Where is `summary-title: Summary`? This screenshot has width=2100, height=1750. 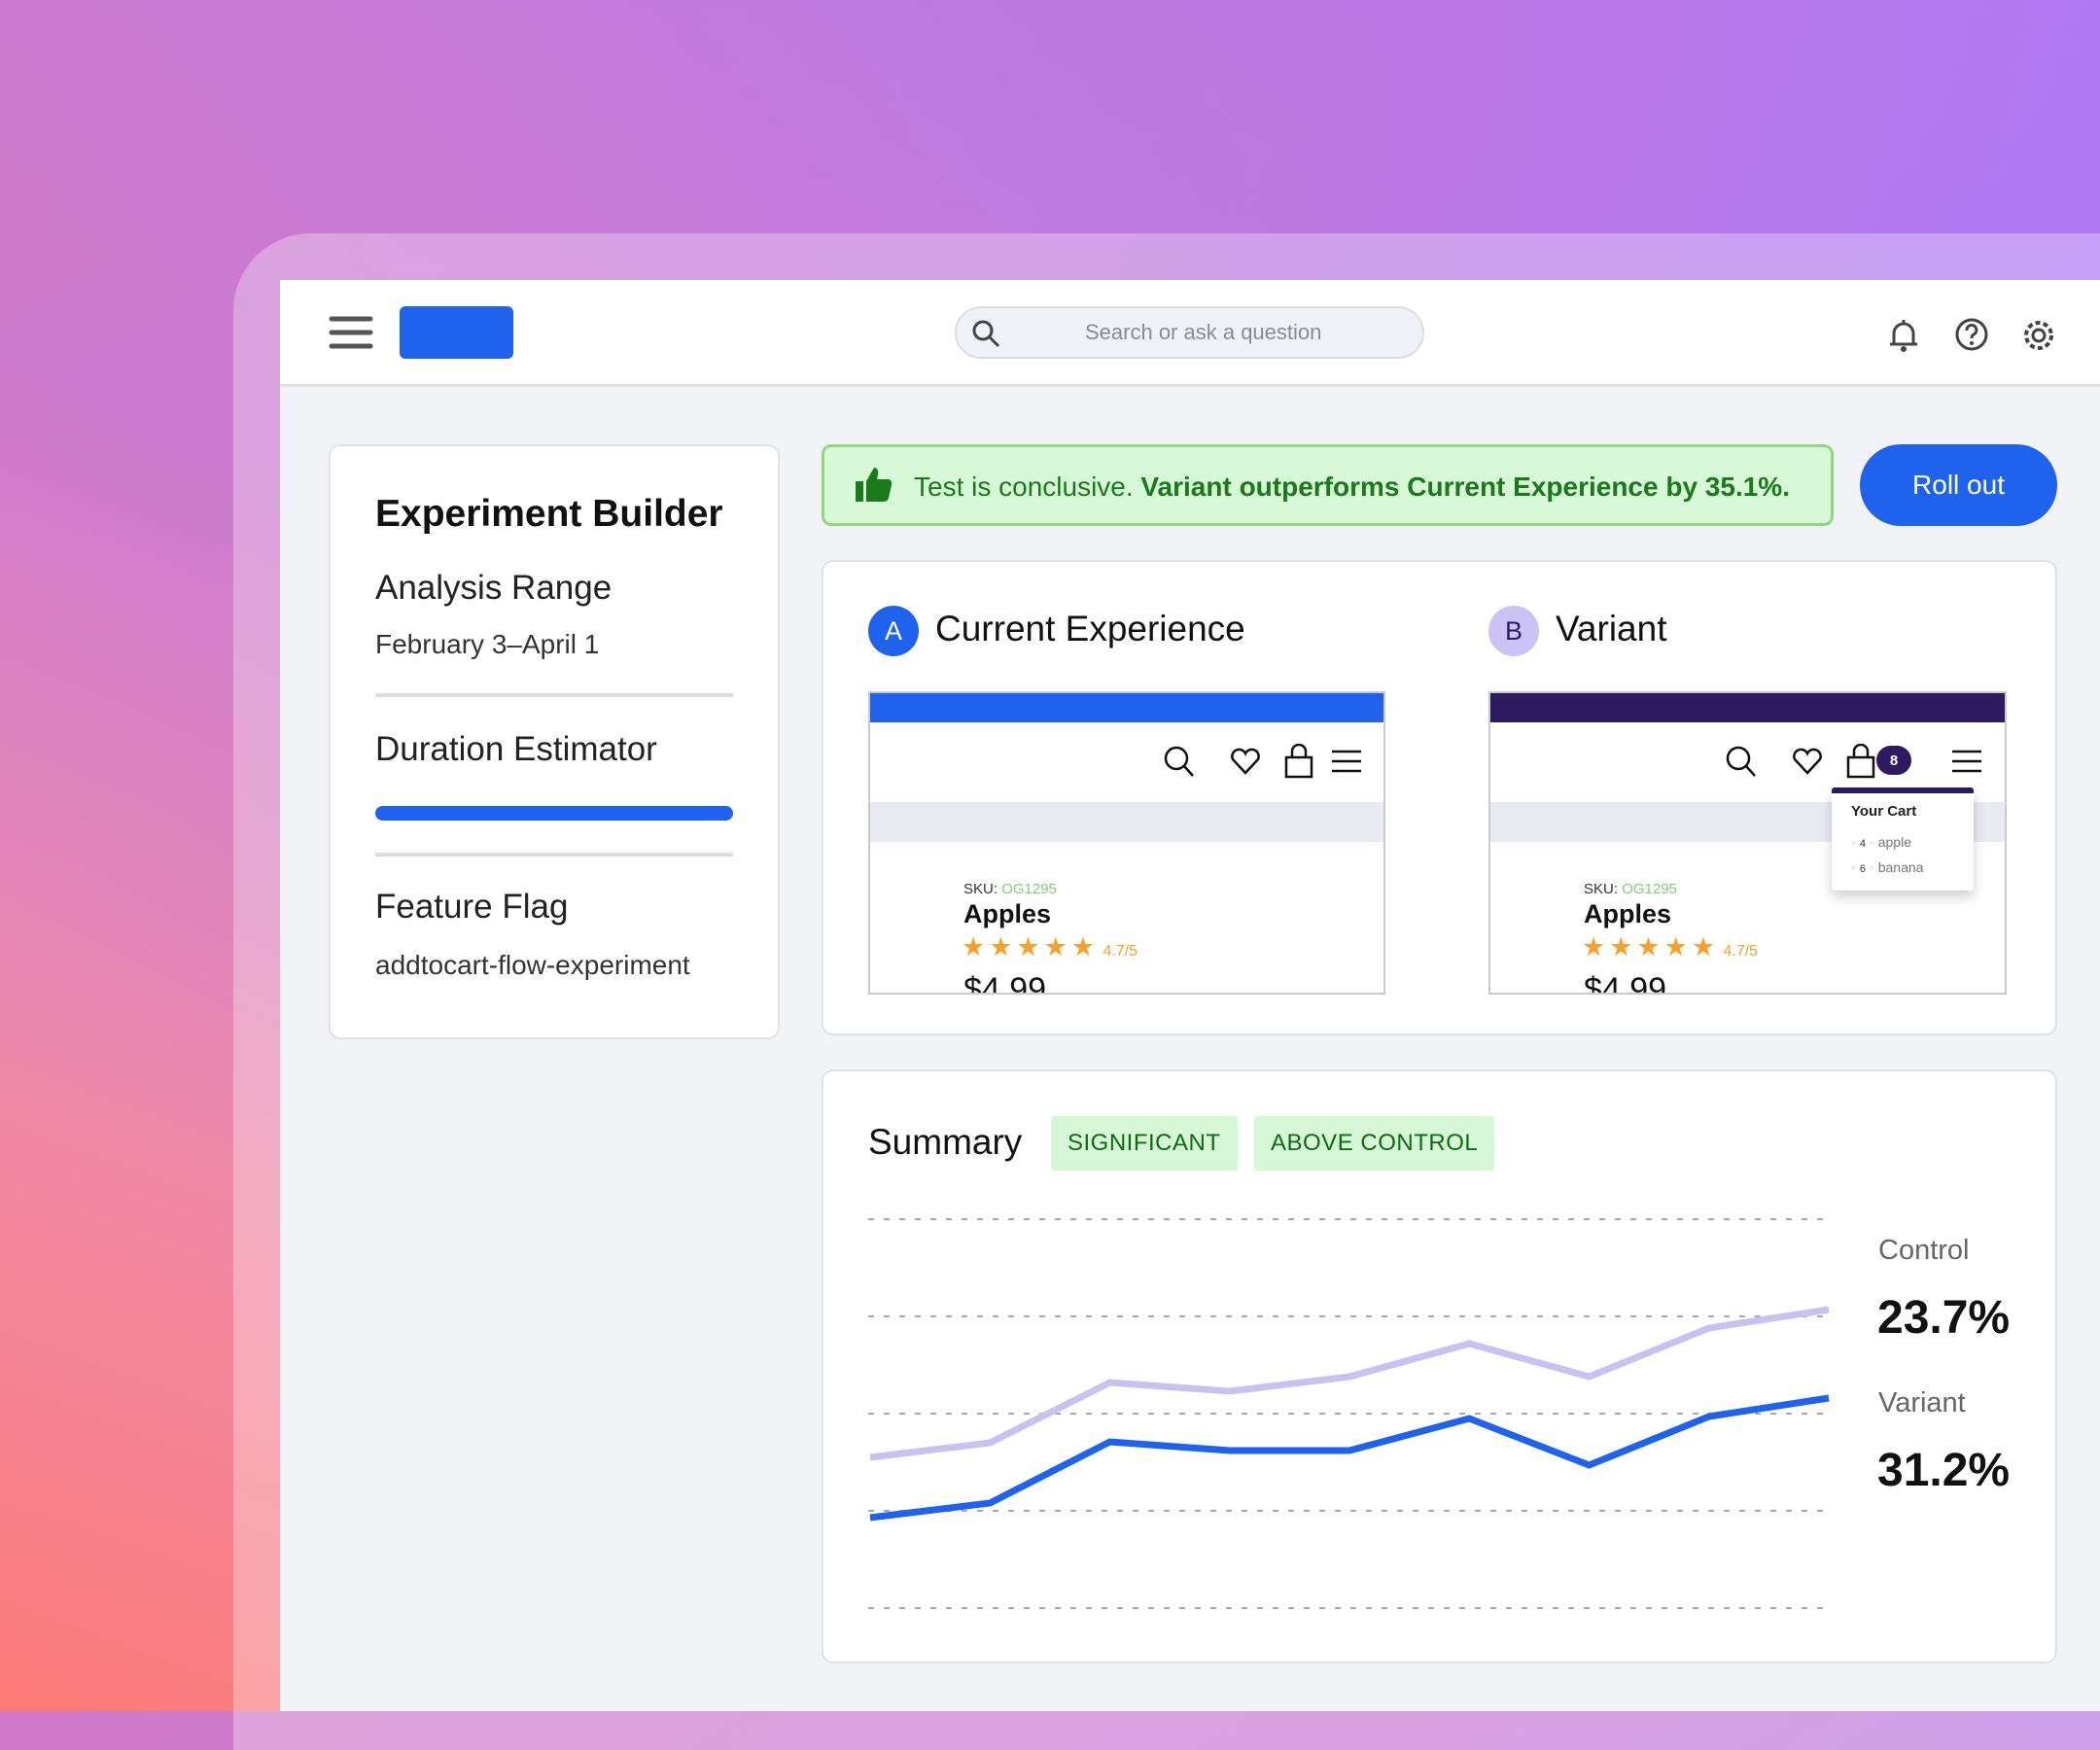
summary-title: Summary is located at coordinates (945, 1142).